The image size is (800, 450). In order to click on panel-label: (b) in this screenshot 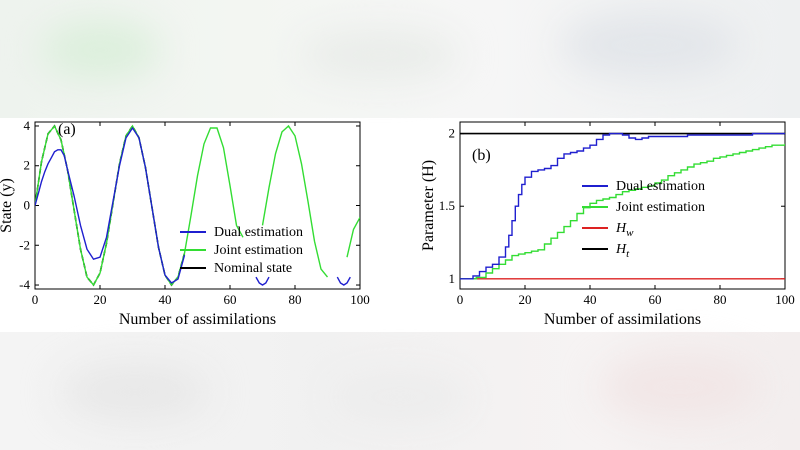, I will do `click(481, 155)`.